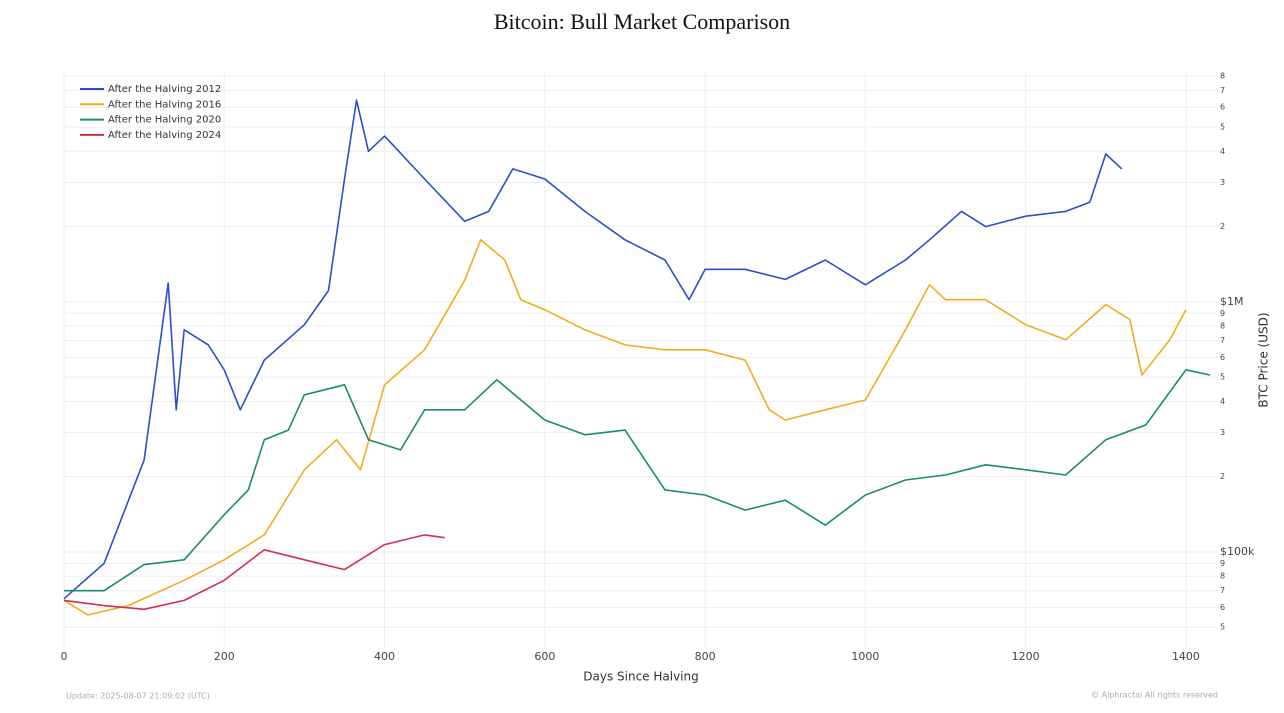 The height and width of the screenshot is (713, 1284). What do you see at coordinates (640, 677) in the screenshot?
I see `x-axis-title: Days Since Halving` at bounding box center [640, 677].